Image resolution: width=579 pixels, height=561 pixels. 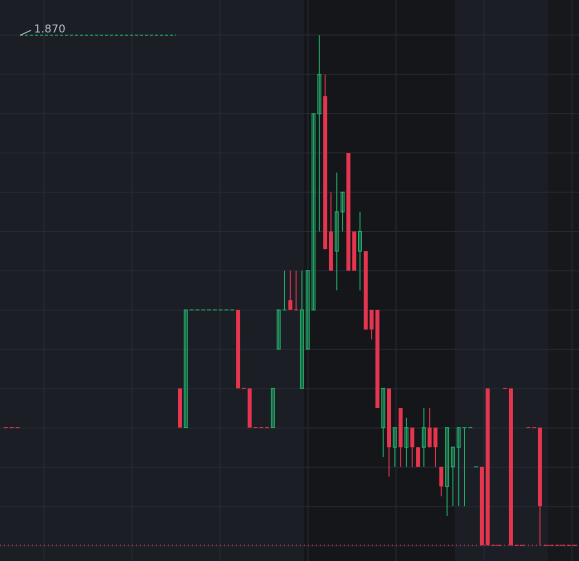 I want to click on max-marker-tick, so click(x=25, y=32).